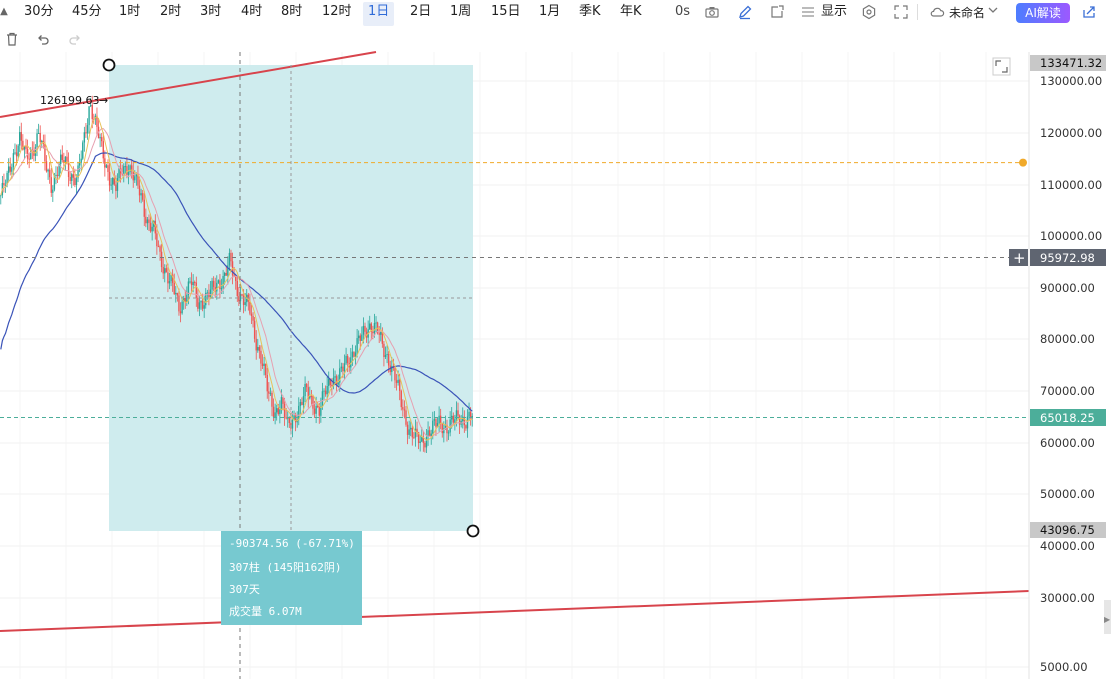 Image resolution: width=1111 pixels, height=679 pixels. Describe the element at coordinates (1023, 162) in the screenshot. I see `alert-marker` at that location.